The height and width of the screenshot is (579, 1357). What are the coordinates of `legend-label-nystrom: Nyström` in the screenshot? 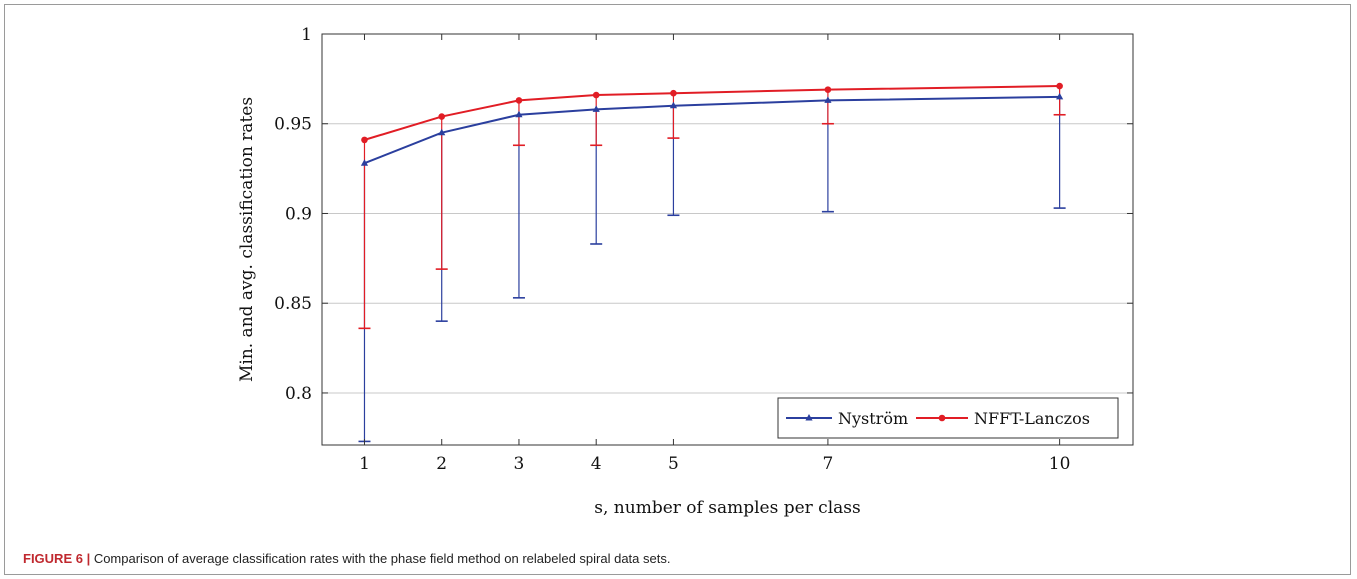 It's located at (873, 418).